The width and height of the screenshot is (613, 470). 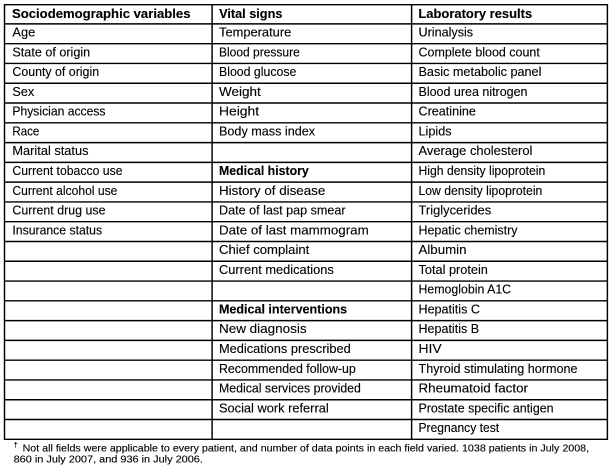 What do you see at coordinates (449, 309) in the screenshot?
I see `svg-text: Hepatitis C` at bounding box center [449, 309].